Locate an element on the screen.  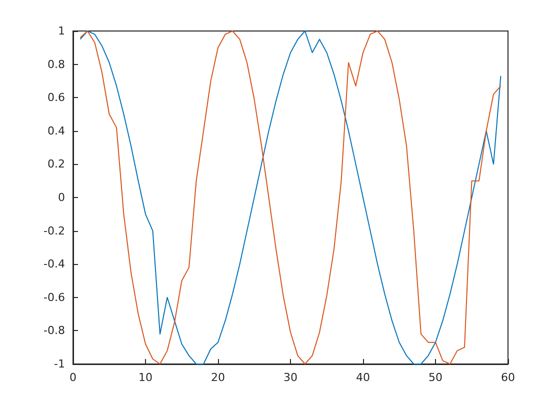
x-tick-label: 40 is located at coordinates (363, 377).